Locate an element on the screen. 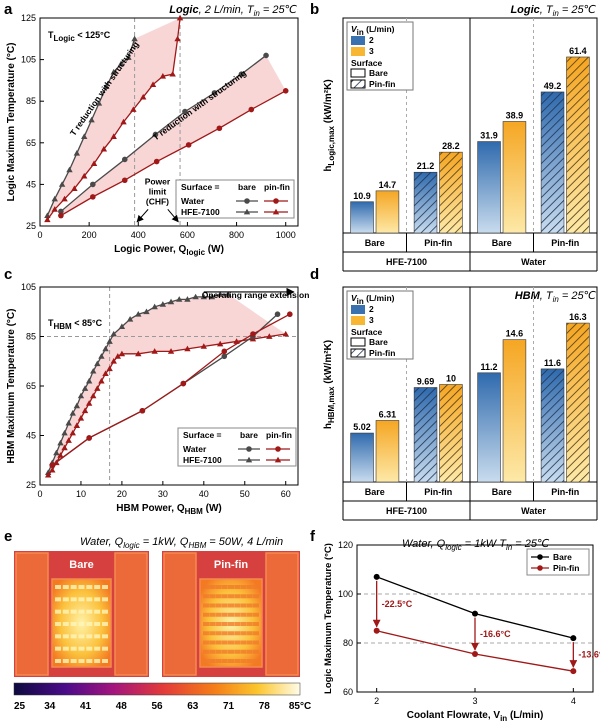 This screenshot has width=600, height=727. x-tick-label: 60 is located at coordinates (286, 494).